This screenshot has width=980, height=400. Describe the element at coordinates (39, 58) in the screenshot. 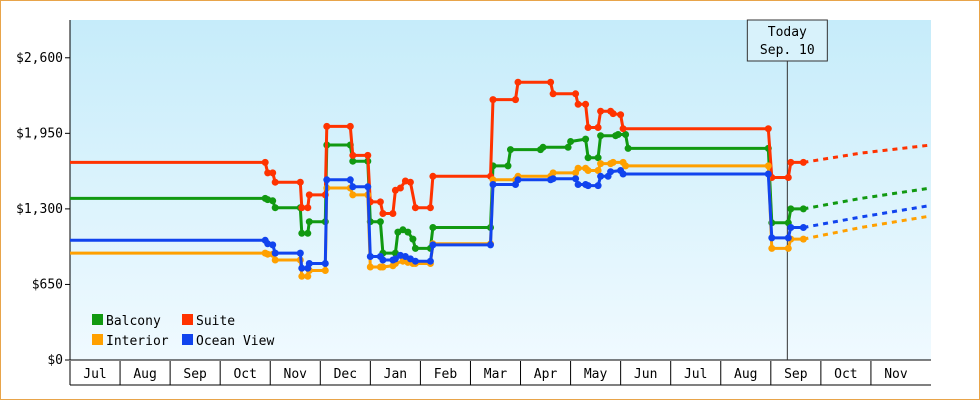

I see `y-tick-label: $2,600` at that location.